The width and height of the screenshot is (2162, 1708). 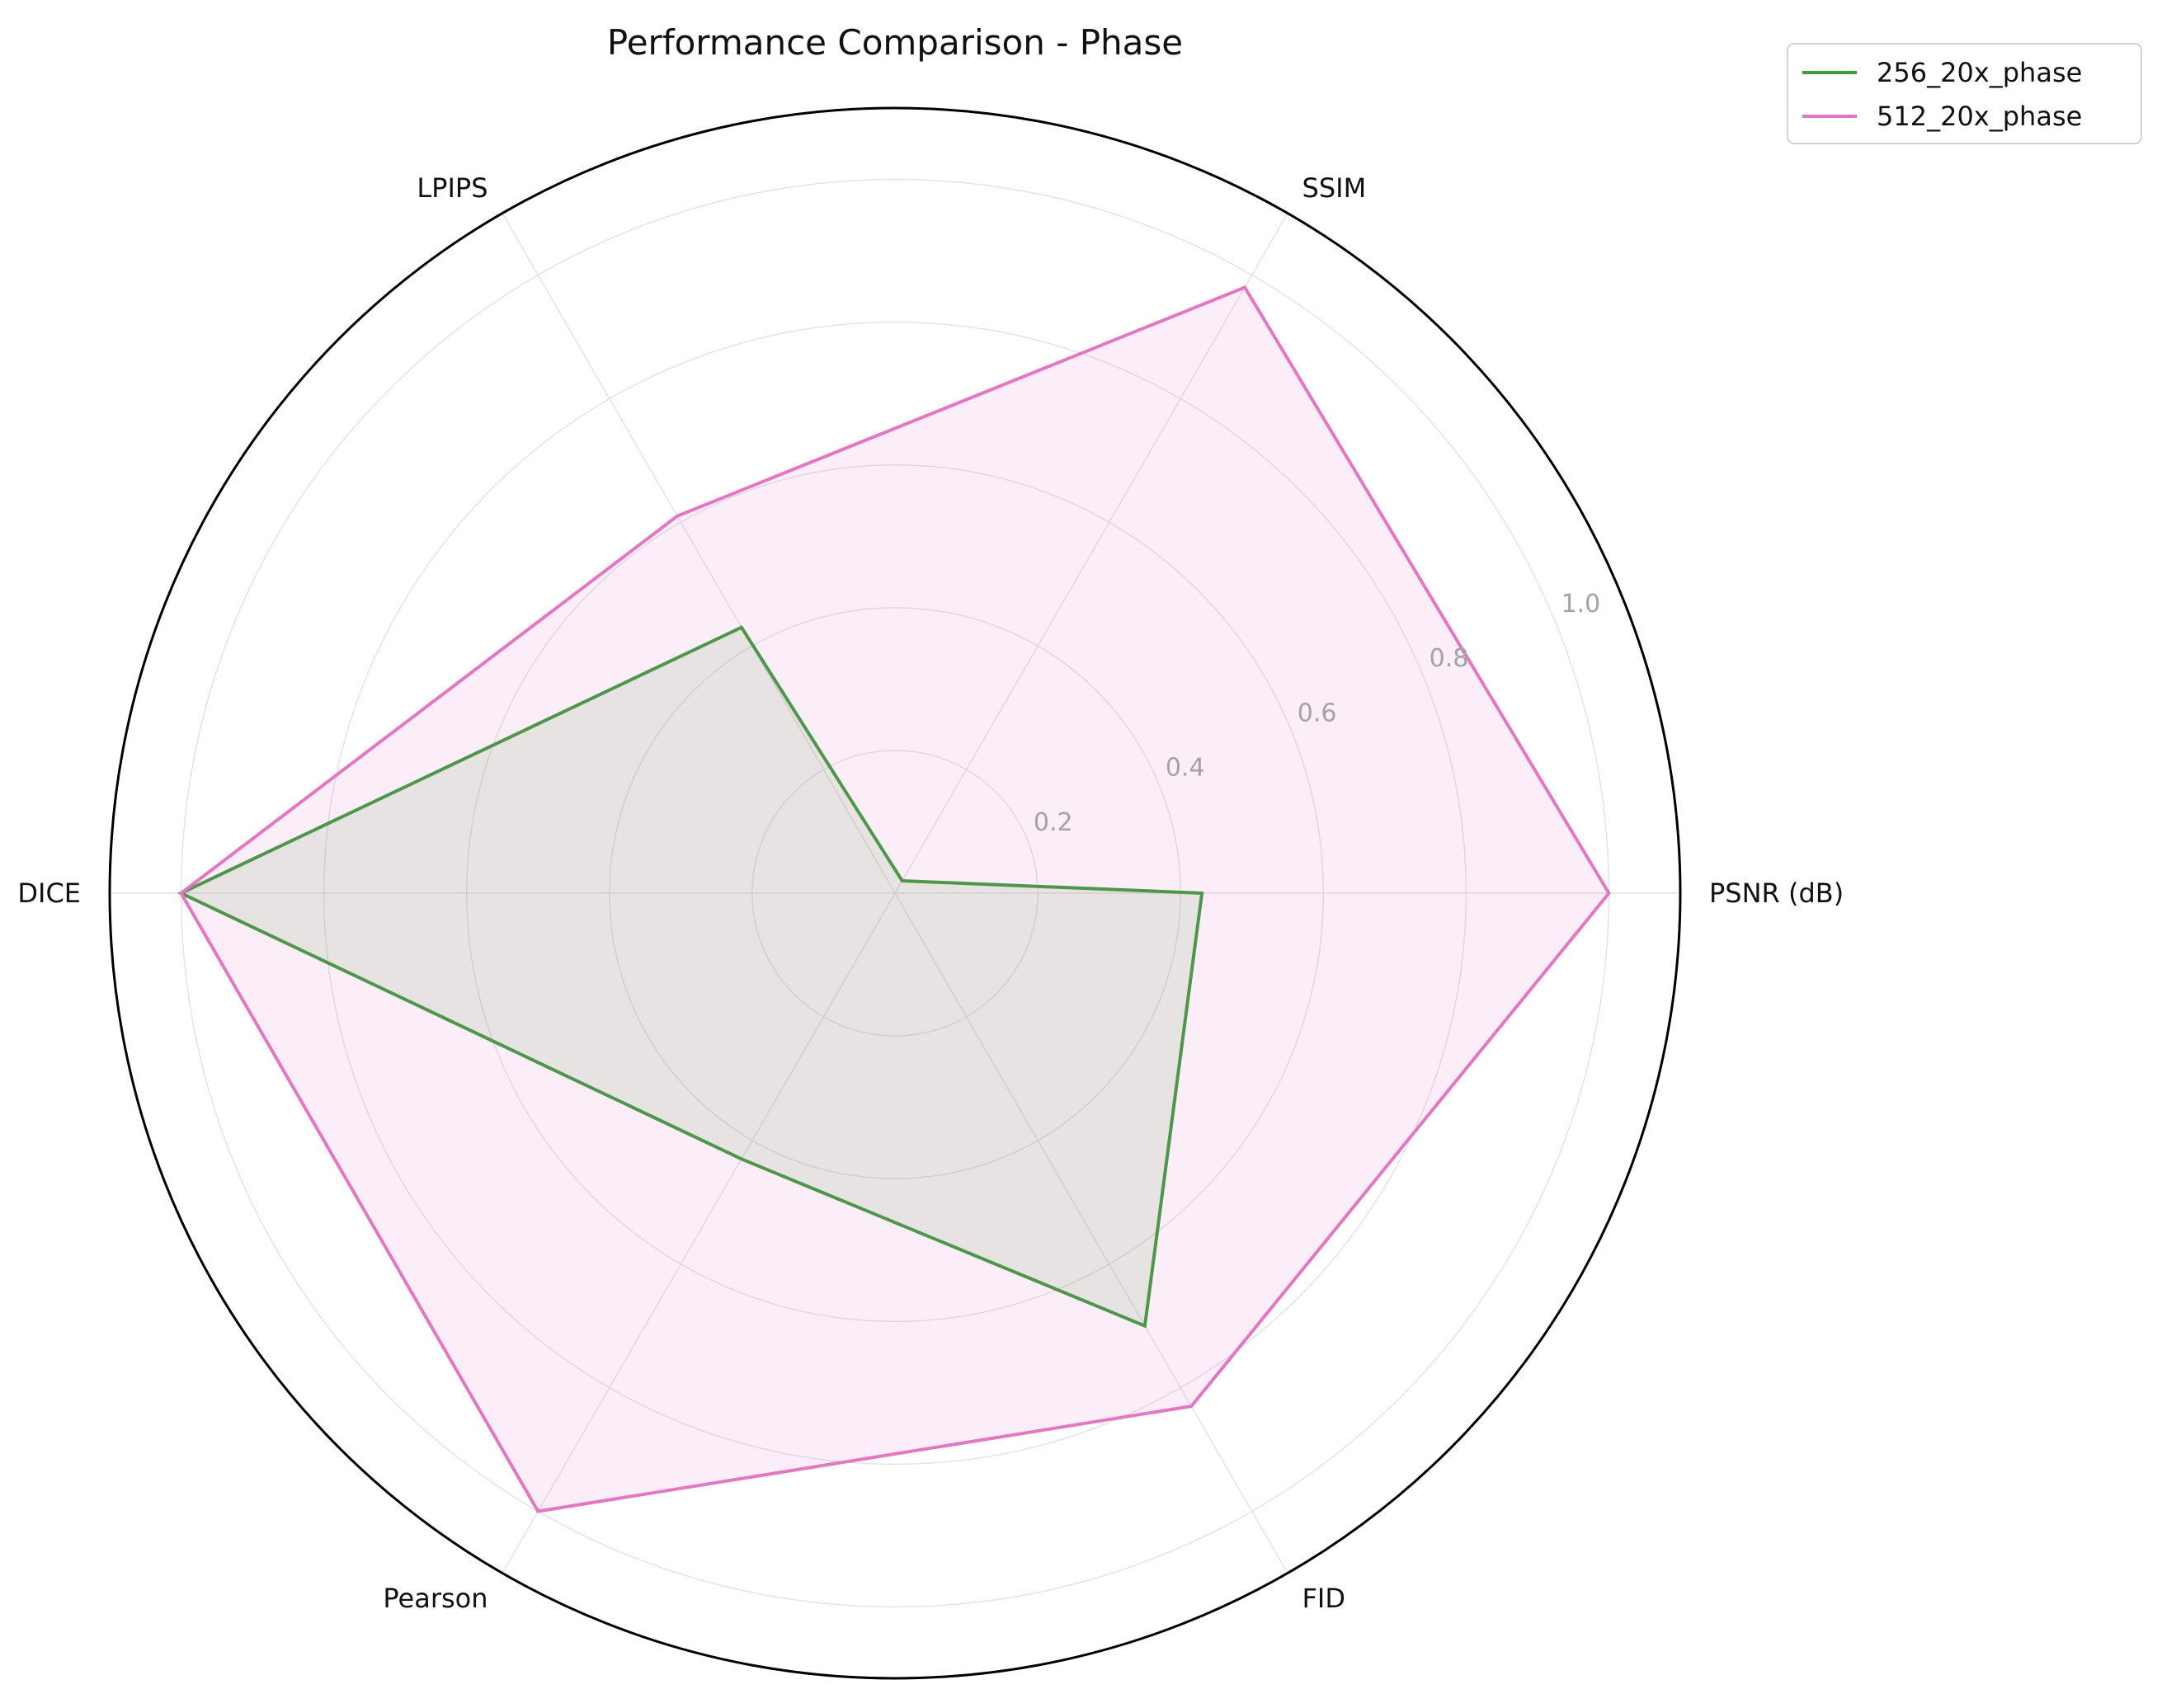 What do you see at coordinates (1053, 822) in the screenshot?
I see `radial-tick-label: 0.2` at bounding box center [1053, 822].